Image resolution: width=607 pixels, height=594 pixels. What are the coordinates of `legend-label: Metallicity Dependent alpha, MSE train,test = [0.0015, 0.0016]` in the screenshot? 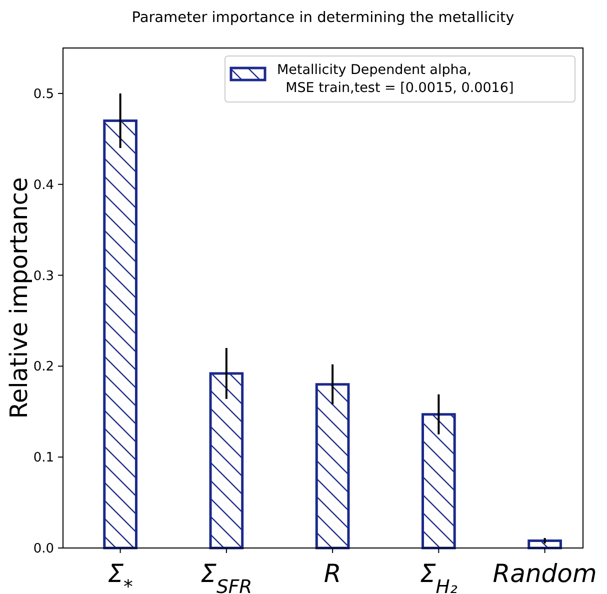 It's located at (395, 79).